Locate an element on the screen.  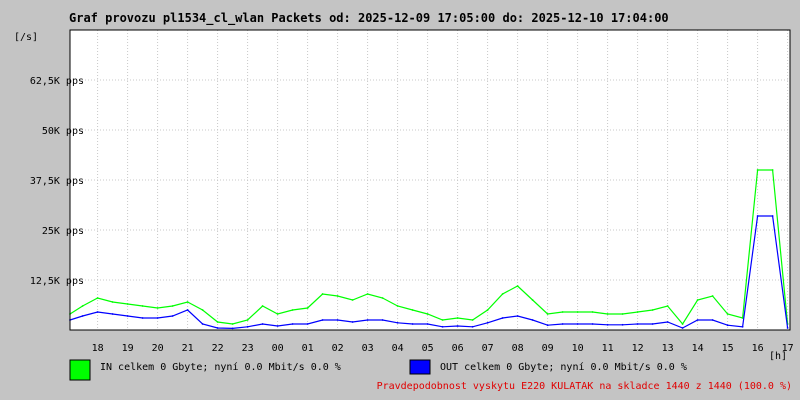
x-tick-label: 21 is located at coordinates (188, 348).